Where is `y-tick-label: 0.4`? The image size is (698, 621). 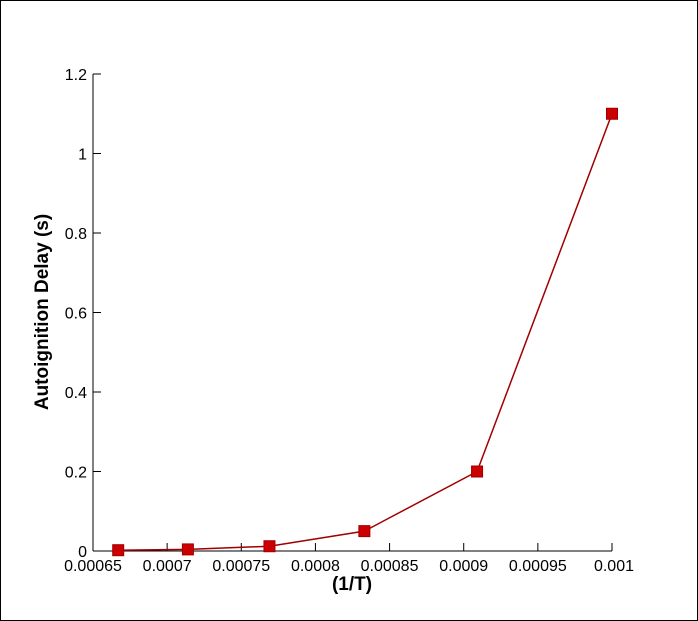 y-tick-label: 0.4 is located at coordinates (76, 393).